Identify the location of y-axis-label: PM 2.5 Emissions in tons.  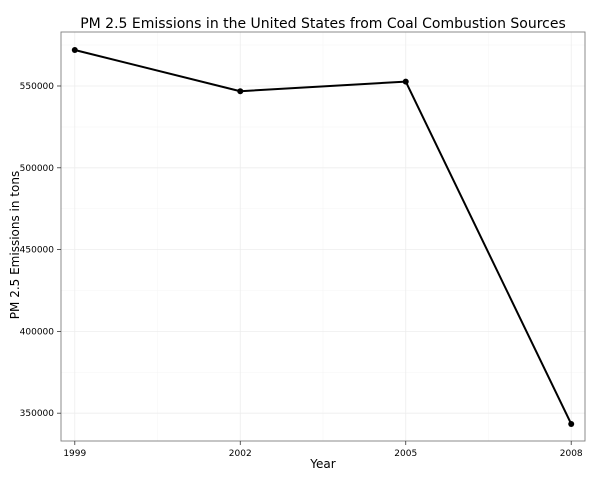
(15, 245).